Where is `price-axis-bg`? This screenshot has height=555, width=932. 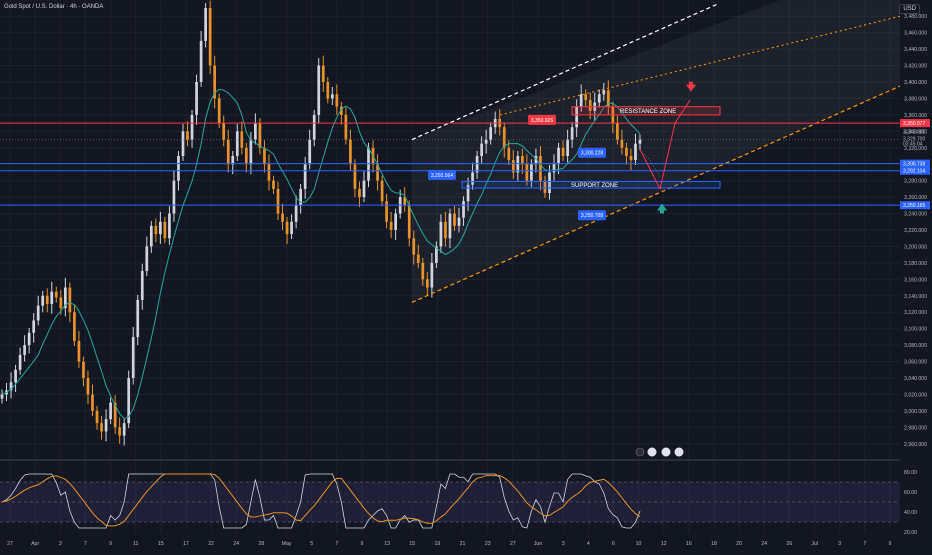 price-axis-bg is located at coordinates (916, 275).